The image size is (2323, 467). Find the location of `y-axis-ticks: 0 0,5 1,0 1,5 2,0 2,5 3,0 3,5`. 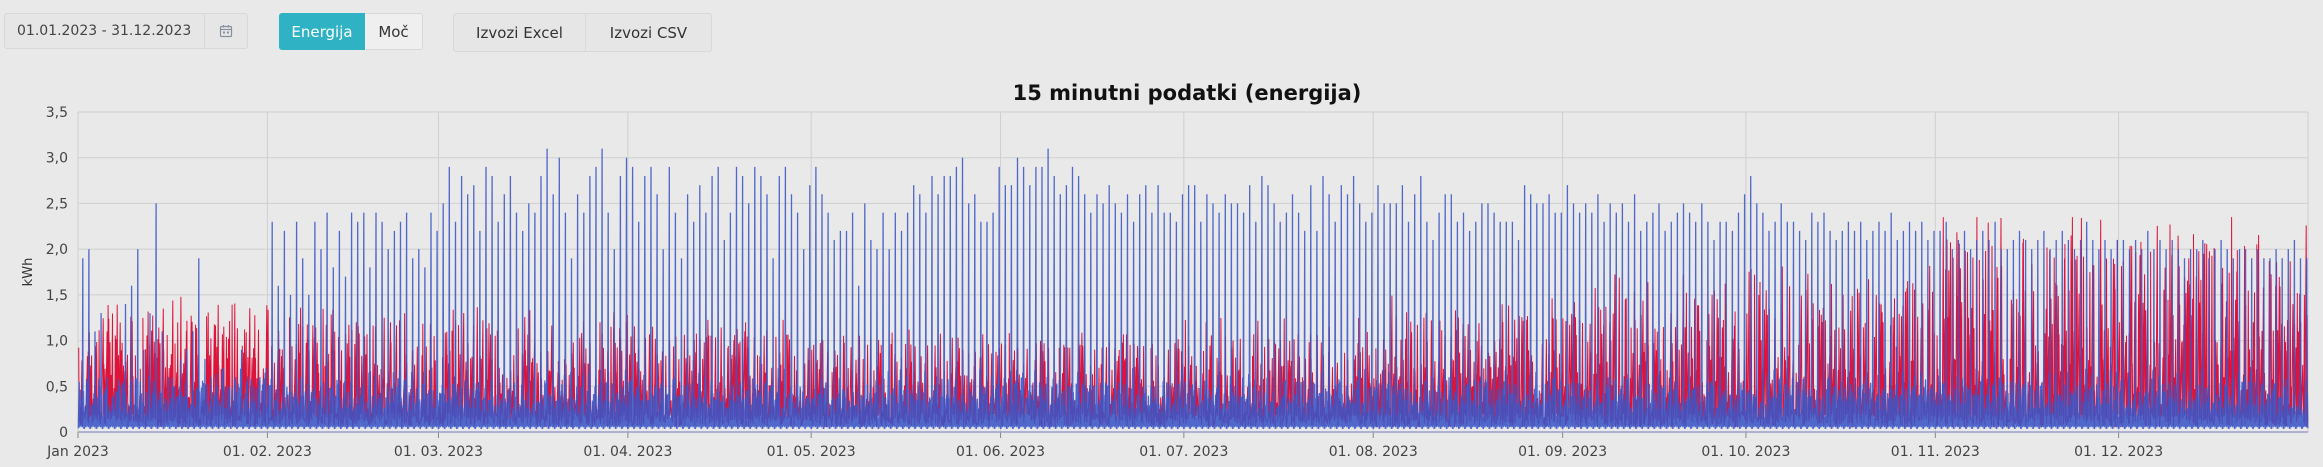

y-axis-ticks: 0 0,5 1,0 1,5 2,0 2,5 3,0 3,5 is located at coordinates (57, 273).